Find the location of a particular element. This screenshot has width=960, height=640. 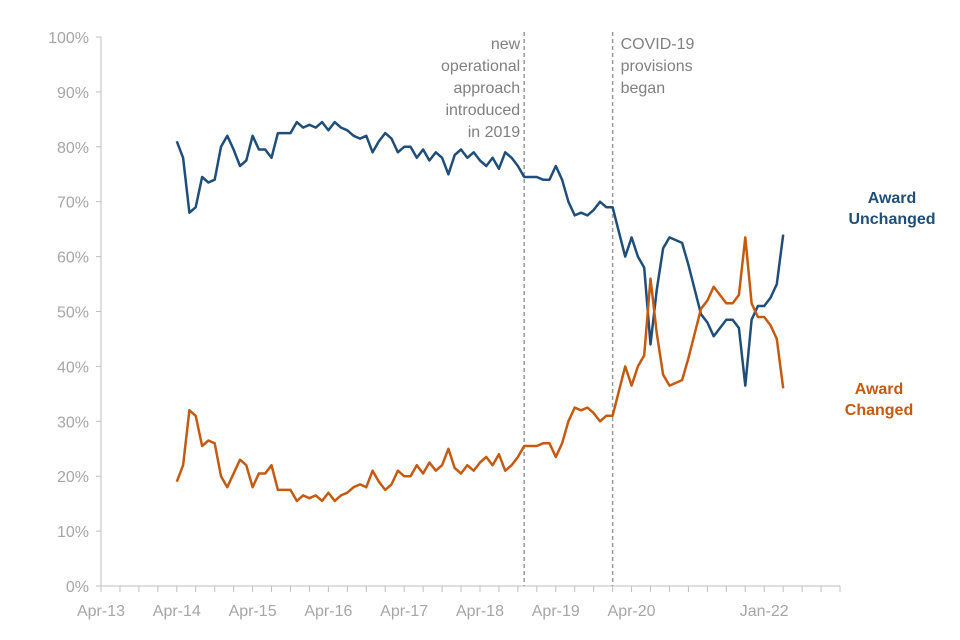

x-tick-label: Apr-20 is located at coordinates (632, 611).